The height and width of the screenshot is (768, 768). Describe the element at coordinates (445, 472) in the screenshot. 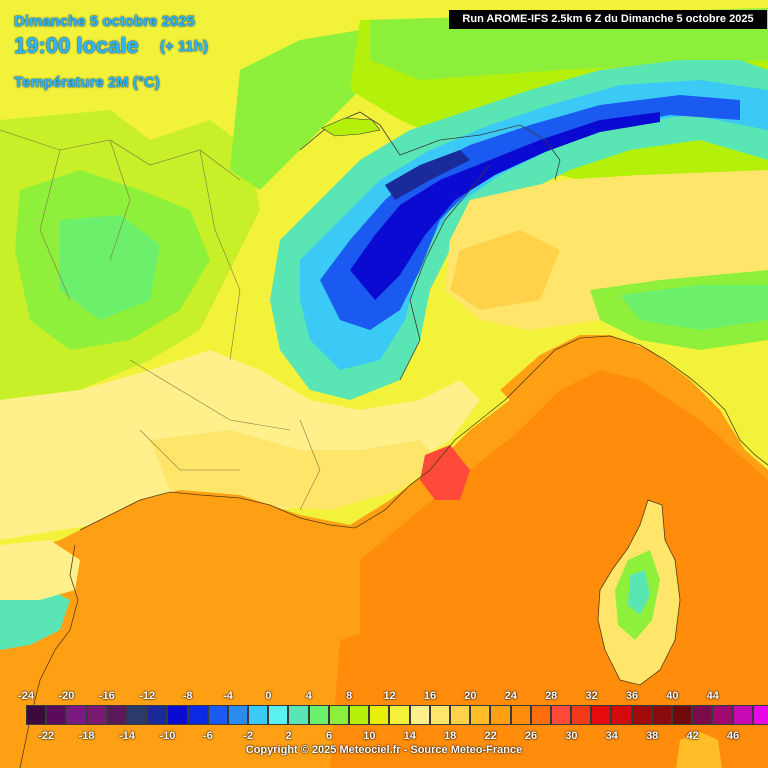

I see `nice-hotspot` at that location.